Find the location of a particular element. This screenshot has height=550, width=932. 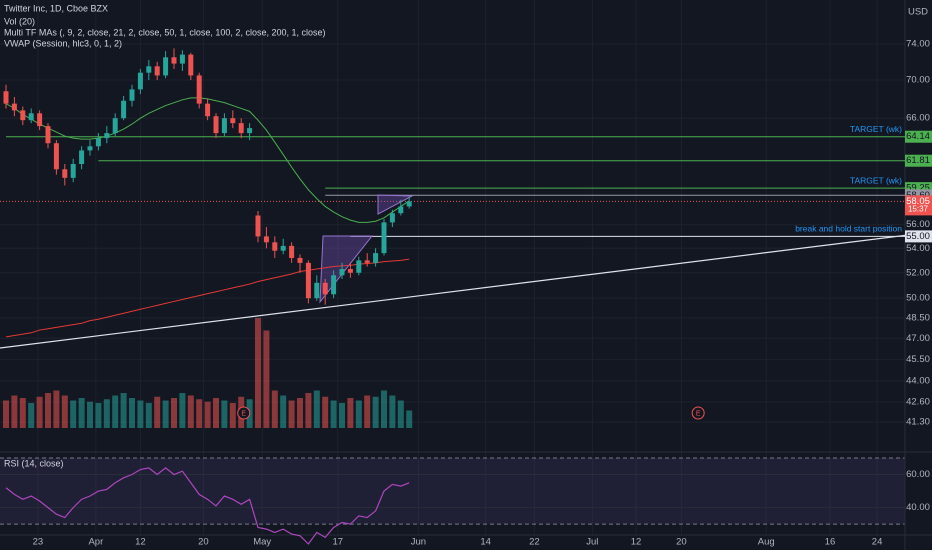

x-tick-label: Apr is located at coordinates (95, 542).